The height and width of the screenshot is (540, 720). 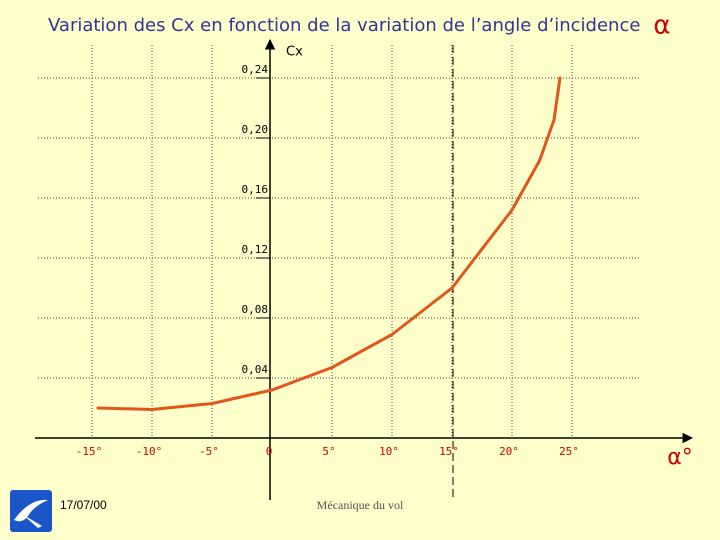 What do you see at coordinates (255, 129) in the screenshot?
I see `y-tick-label: 0,20` at bounding box center [255, 129].